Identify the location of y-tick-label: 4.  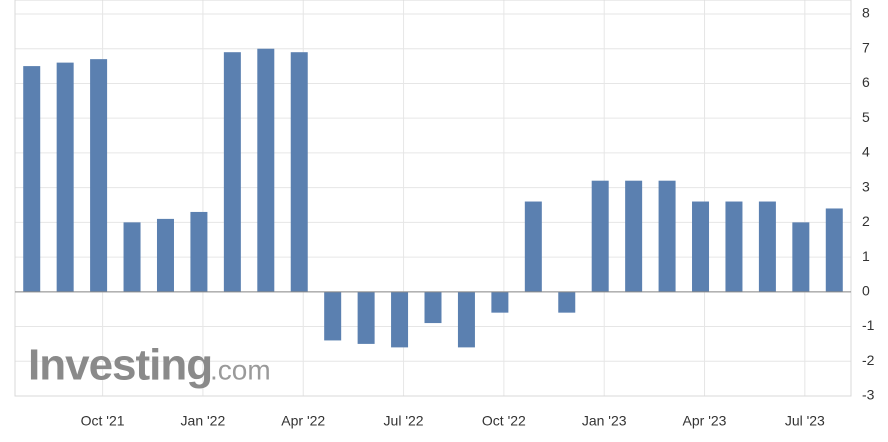
(866, 152).